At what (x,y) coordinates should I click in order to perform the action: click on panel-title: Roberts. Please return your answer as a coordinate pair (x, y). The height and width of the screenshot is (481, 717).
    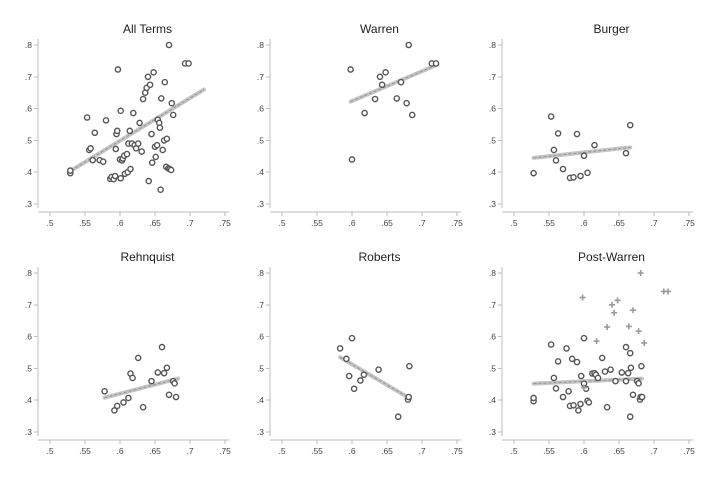
    Looking at the image, I should click on (379, 257).